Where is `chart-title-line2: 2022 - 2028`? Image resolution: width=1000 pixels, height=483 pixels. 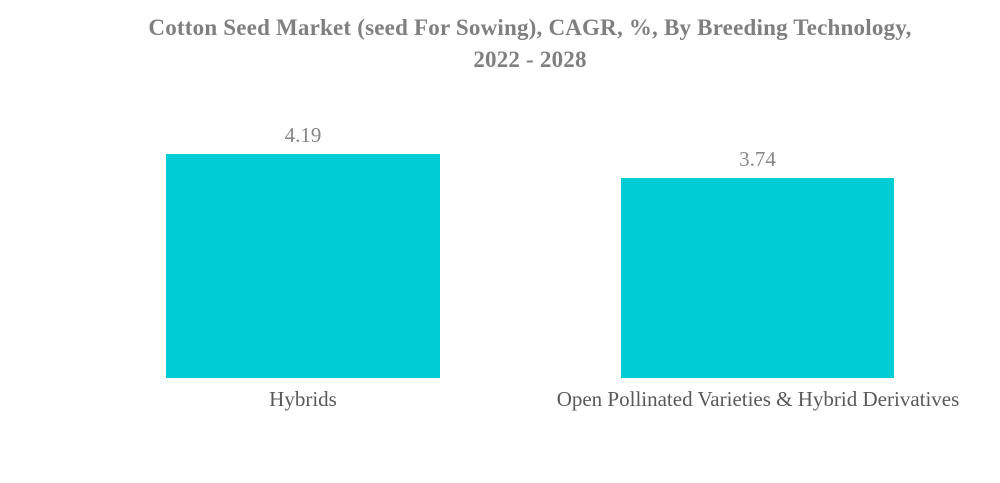
chart-title-line2: 2022 - 2028 is located at coordinates (530, 59).